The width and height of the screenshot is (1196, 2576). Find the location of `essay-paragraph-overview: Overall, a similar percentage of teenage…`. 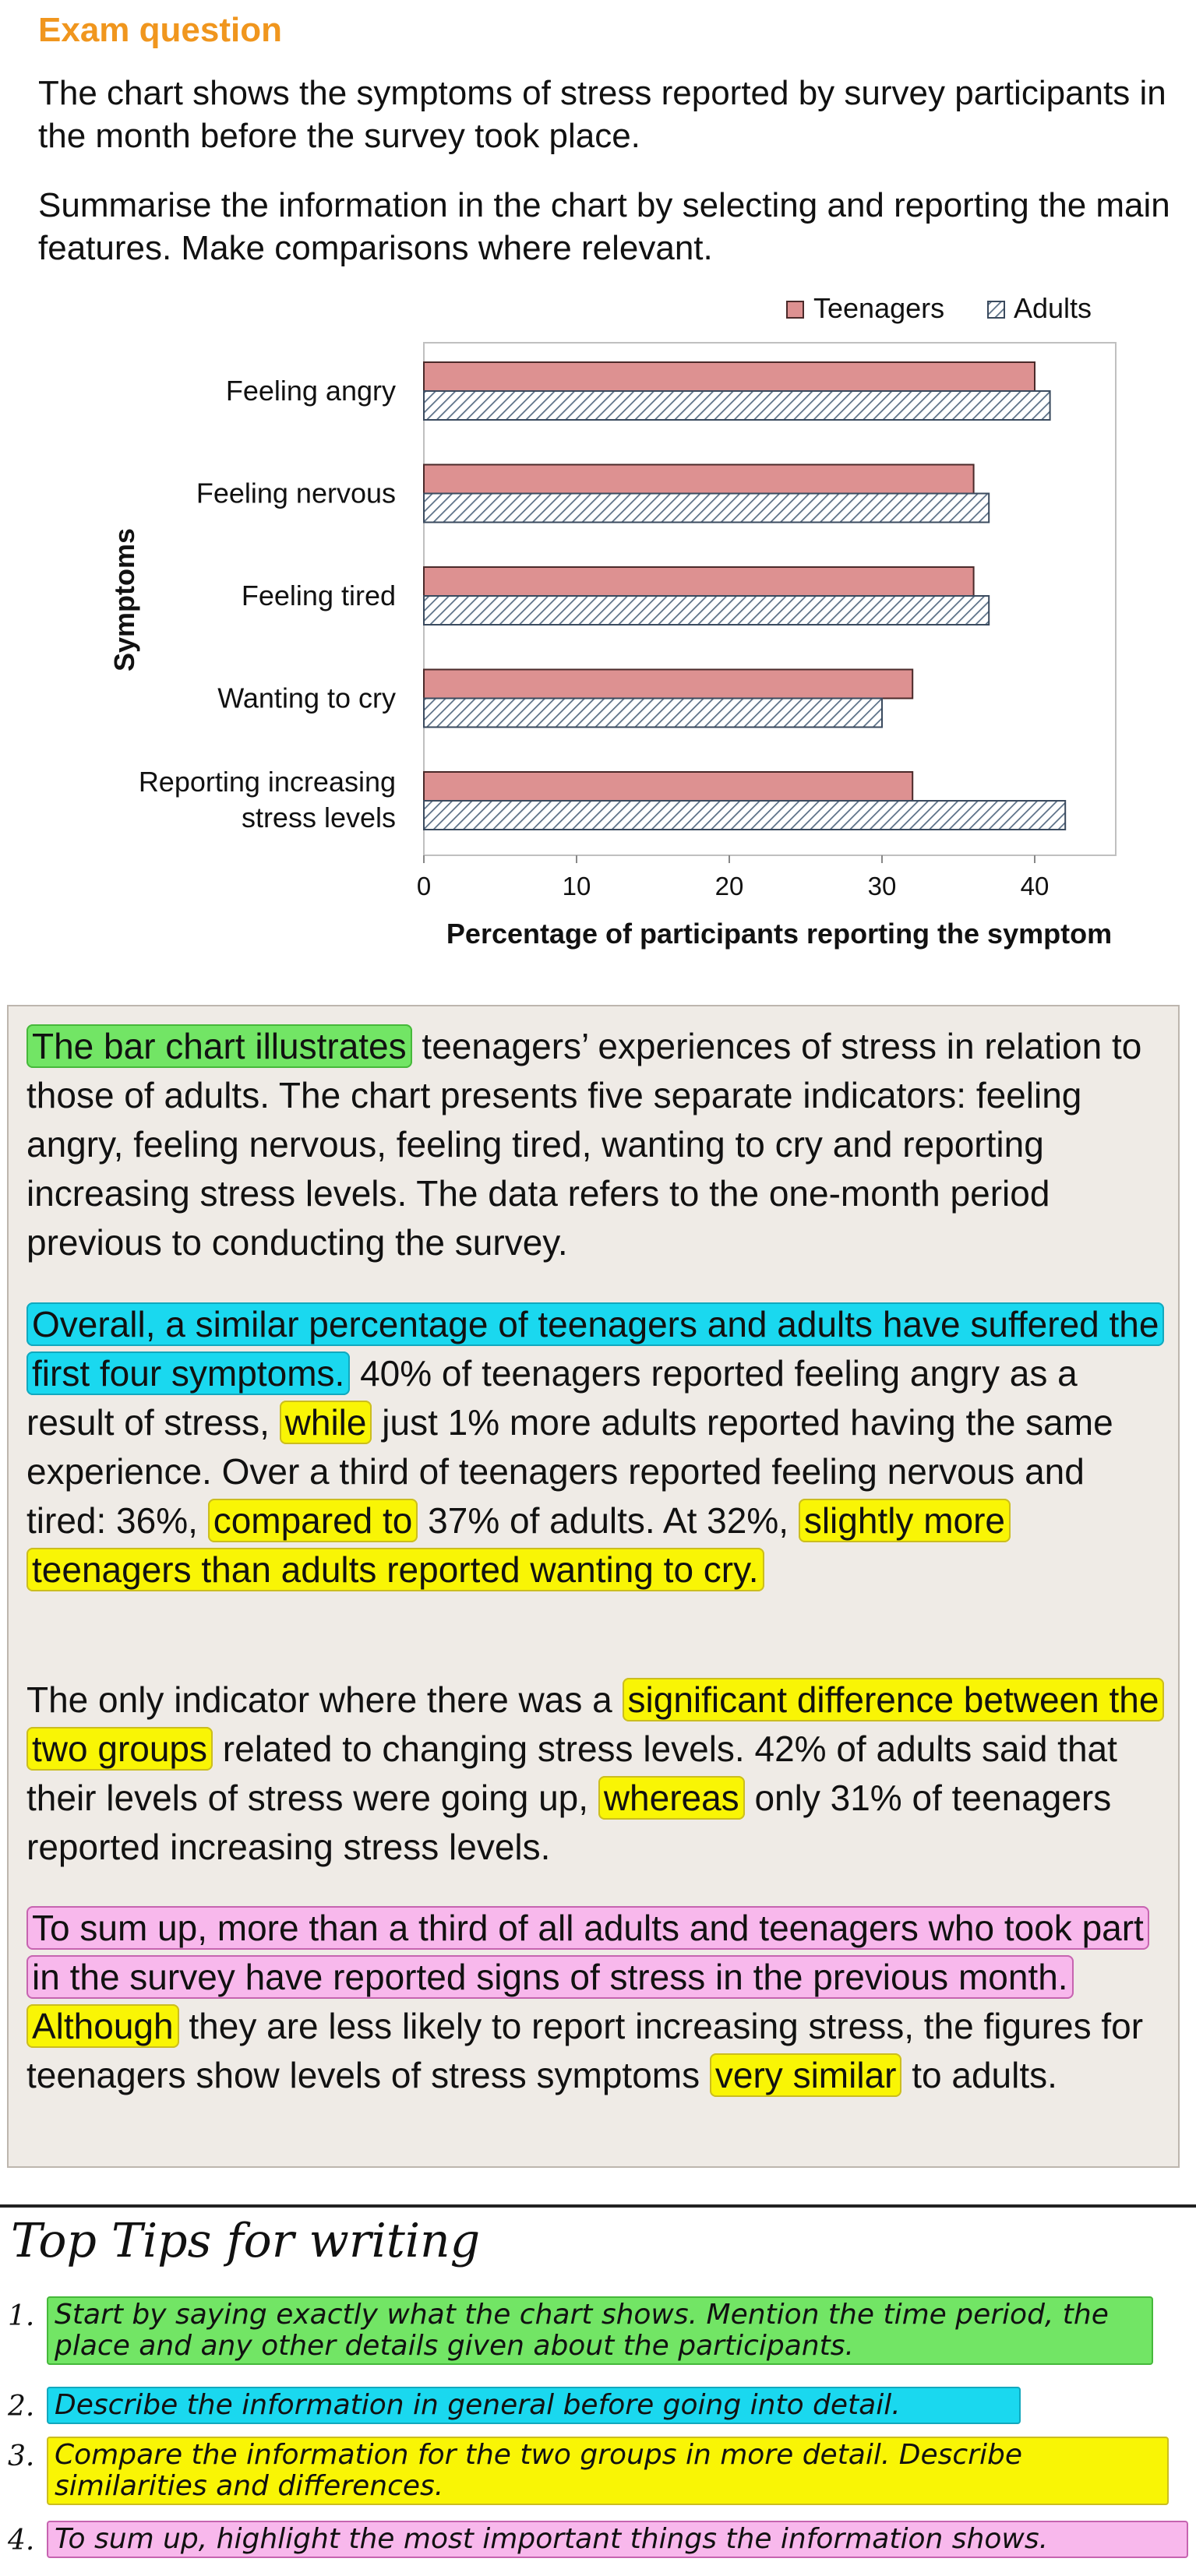

essay-paragraph-overview: Overall, a similar percentage of teenage… is located at coordinates (595, 1447).